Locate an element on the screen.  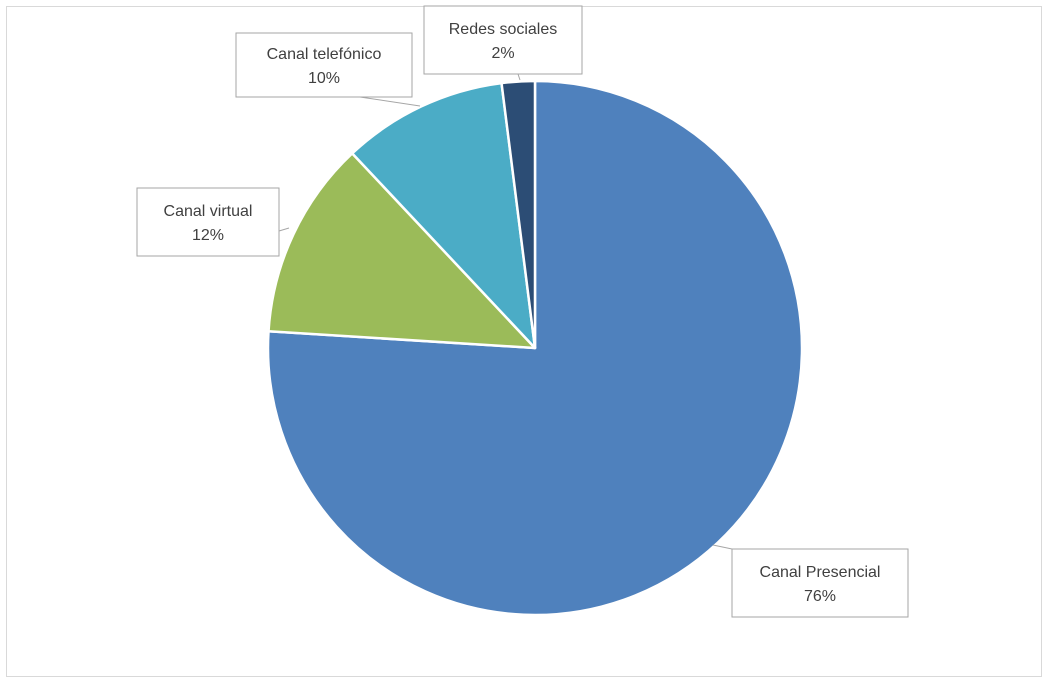
data-label-name-redes-sociales: Redes sociales is located at coordinates (503, 29).